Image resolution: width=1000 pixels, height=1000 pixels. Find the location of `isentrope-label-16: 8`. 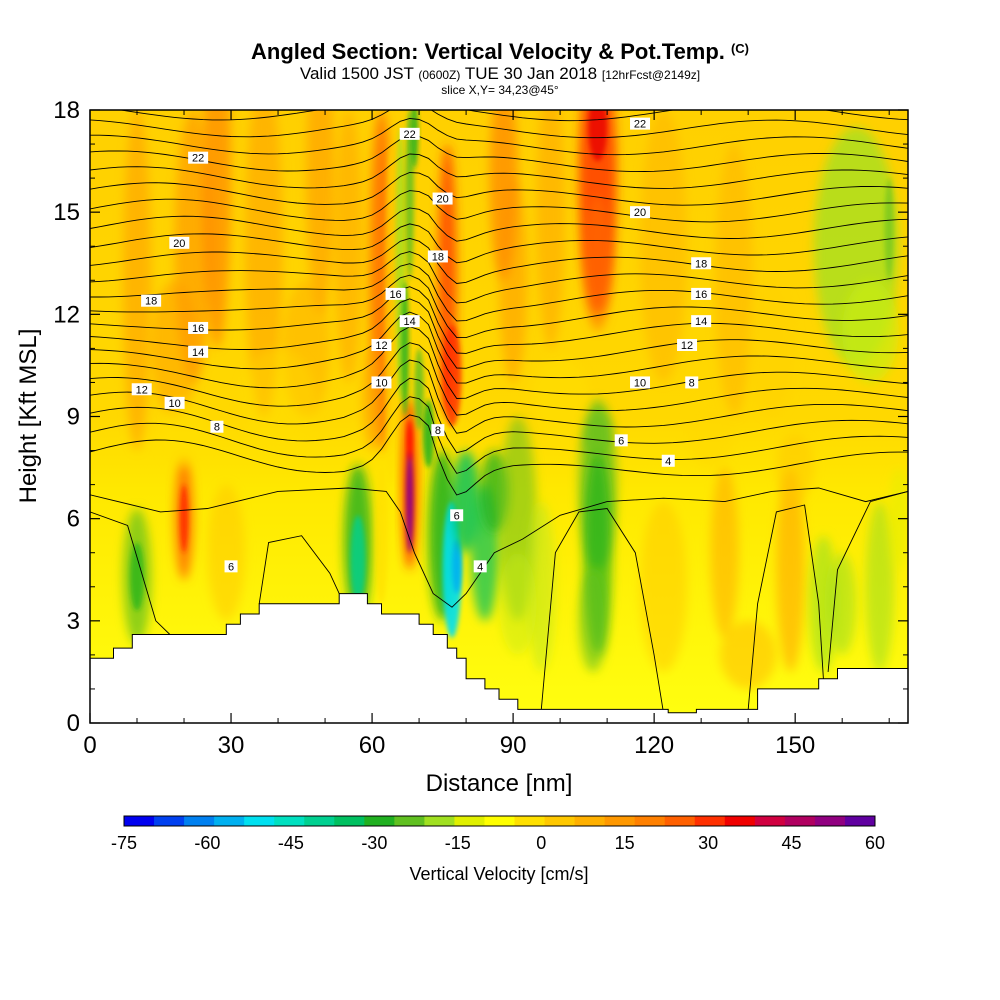

isentrope-label-16: 8 is located at coordinates (438, 431).